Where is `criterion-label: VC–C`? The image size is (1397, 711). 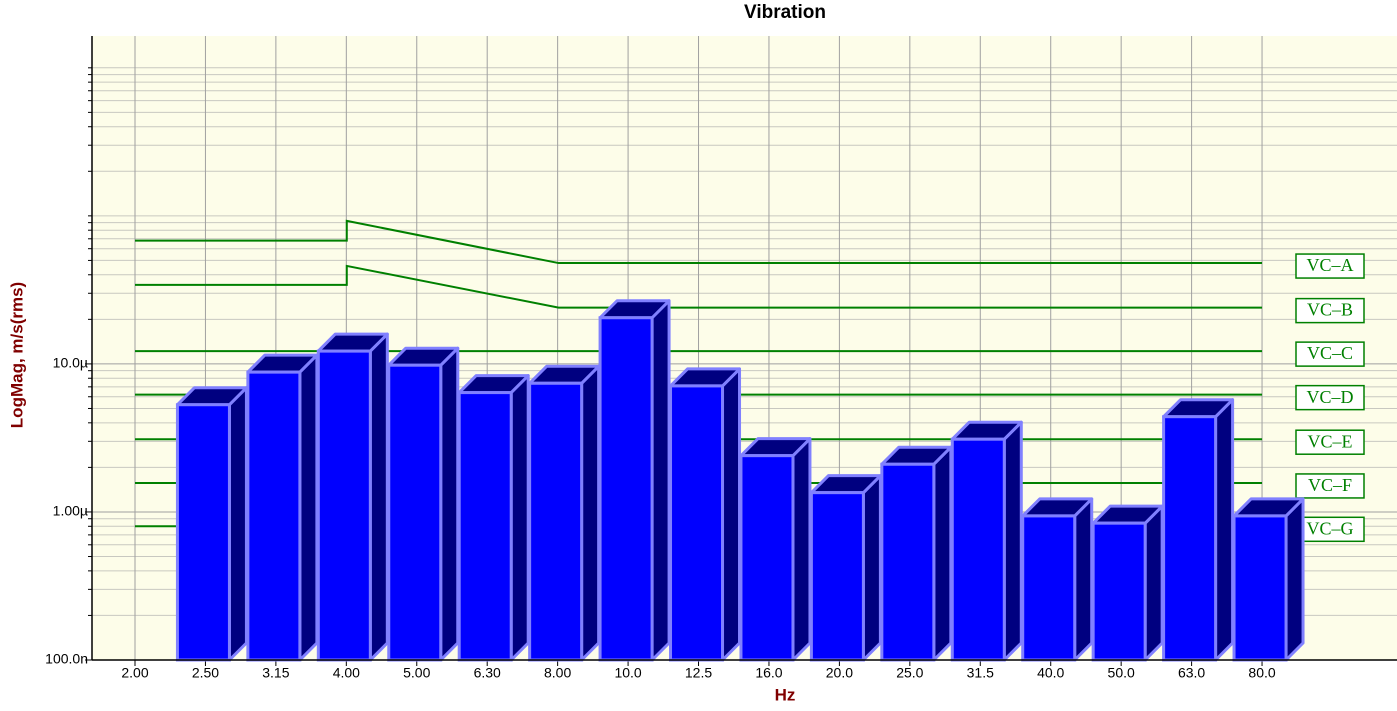
criterion-label: VC–C is located at coordinates (1330, 353).